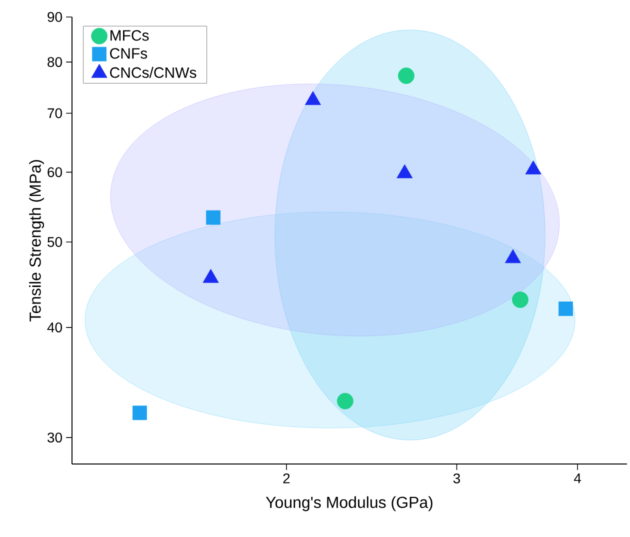 Image resolution: width=630 pixels, height=537 pixels. I want to click on y-tick-label: 50, so click(55, 242).